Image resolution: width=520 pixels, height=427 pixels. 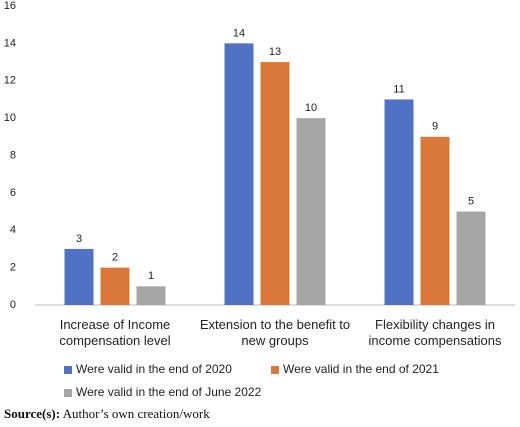 What do you see at coordinates (10, 43) in the screenshot?
I see `y-tick-label: 14` at bounding box center [10, 43].